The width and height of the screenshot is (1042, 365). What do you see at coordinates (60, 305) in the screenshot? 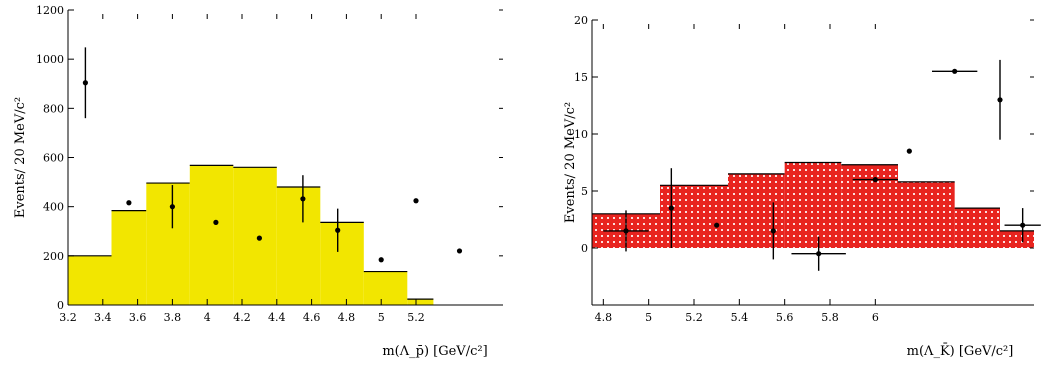
I see `left-panel-y-tick-label-0: 0` at bounding box center [60, 305].